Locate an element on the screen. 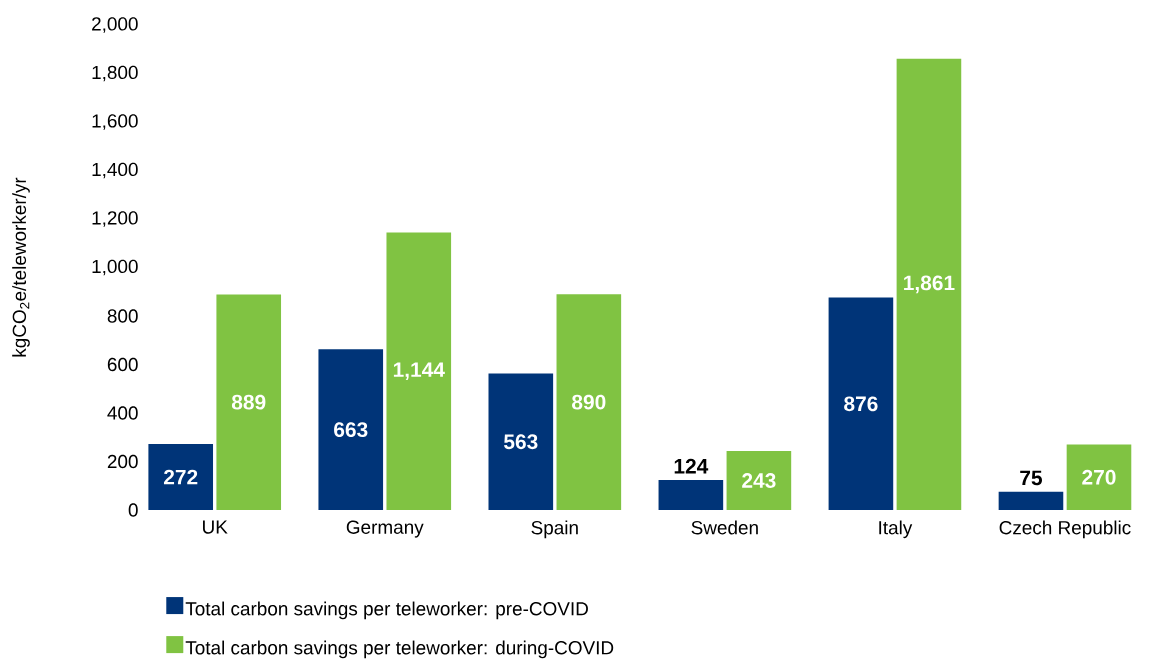  y-tick-label: 200 is located at coordinates (122, 461).